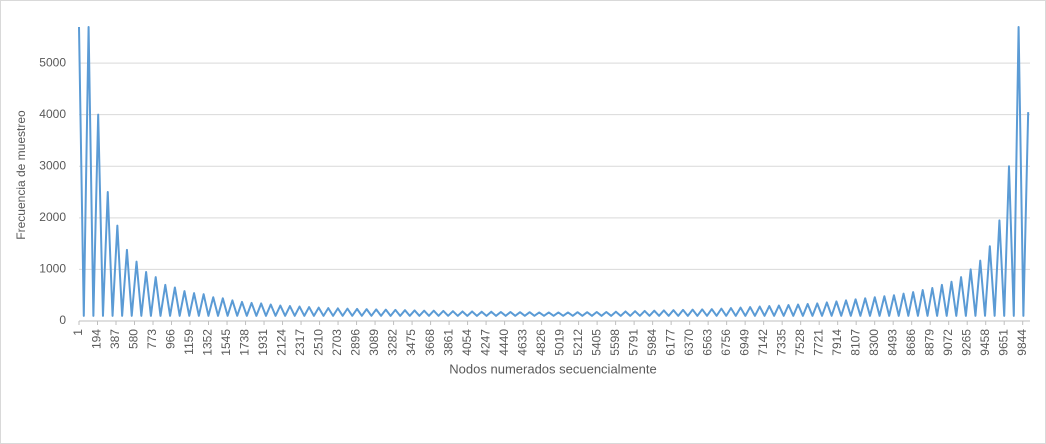 The width and height of the screenshot is (1046, 444). I want to click on x-tick-label: 8107, so click(855, 342).